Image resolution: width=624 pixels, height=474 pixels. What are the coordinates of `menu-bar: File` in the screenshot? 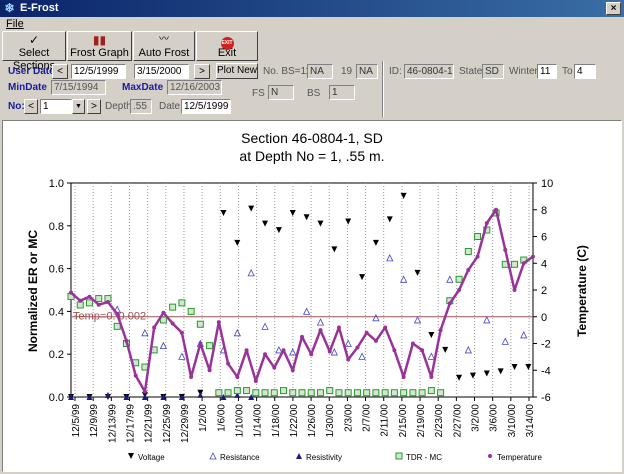 It's located at (312, 24).